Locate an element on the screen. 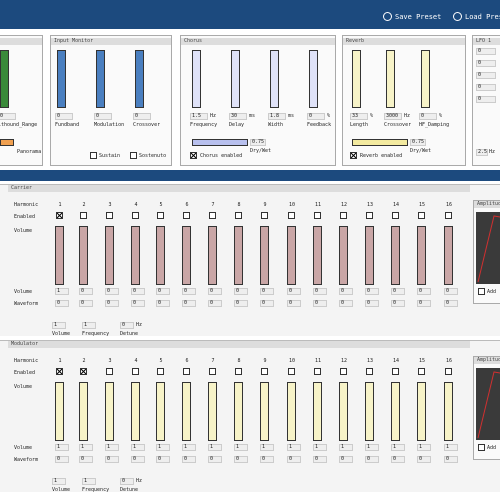 The image size is (500, 500). preset-button: Save Preset is located at coordinates (418, 17).